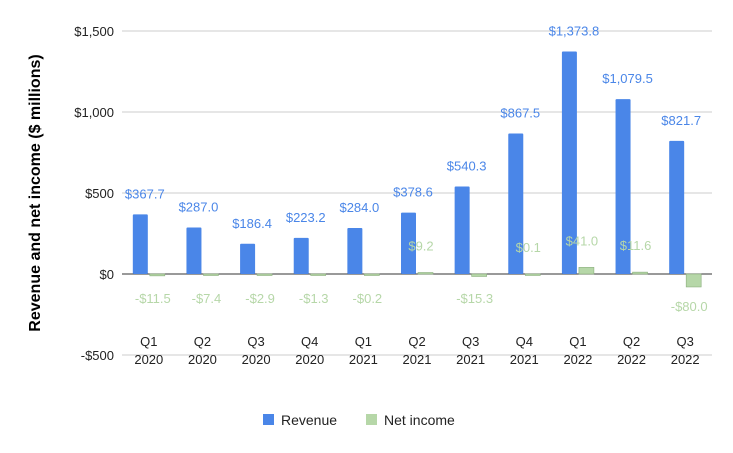 This screenshot has width=733, height=453. What do you see at coordinates (306, 217) in the screenshot?
I see `revenue-data-label: $223.2` at bounding box center [306, 217].